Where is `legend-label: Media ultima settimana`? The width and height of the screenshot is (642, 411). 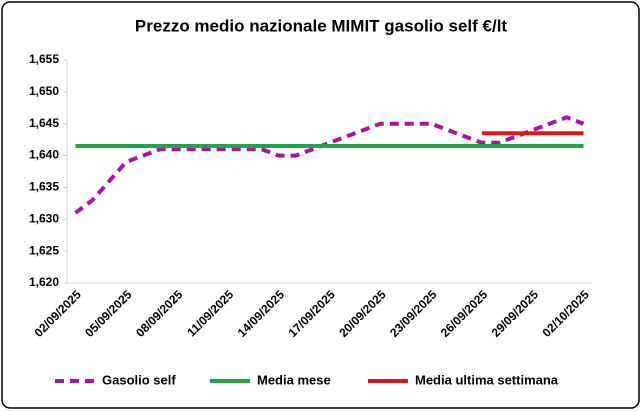
legend-label: Media ultima settimana is located at coordinates (487, 379).